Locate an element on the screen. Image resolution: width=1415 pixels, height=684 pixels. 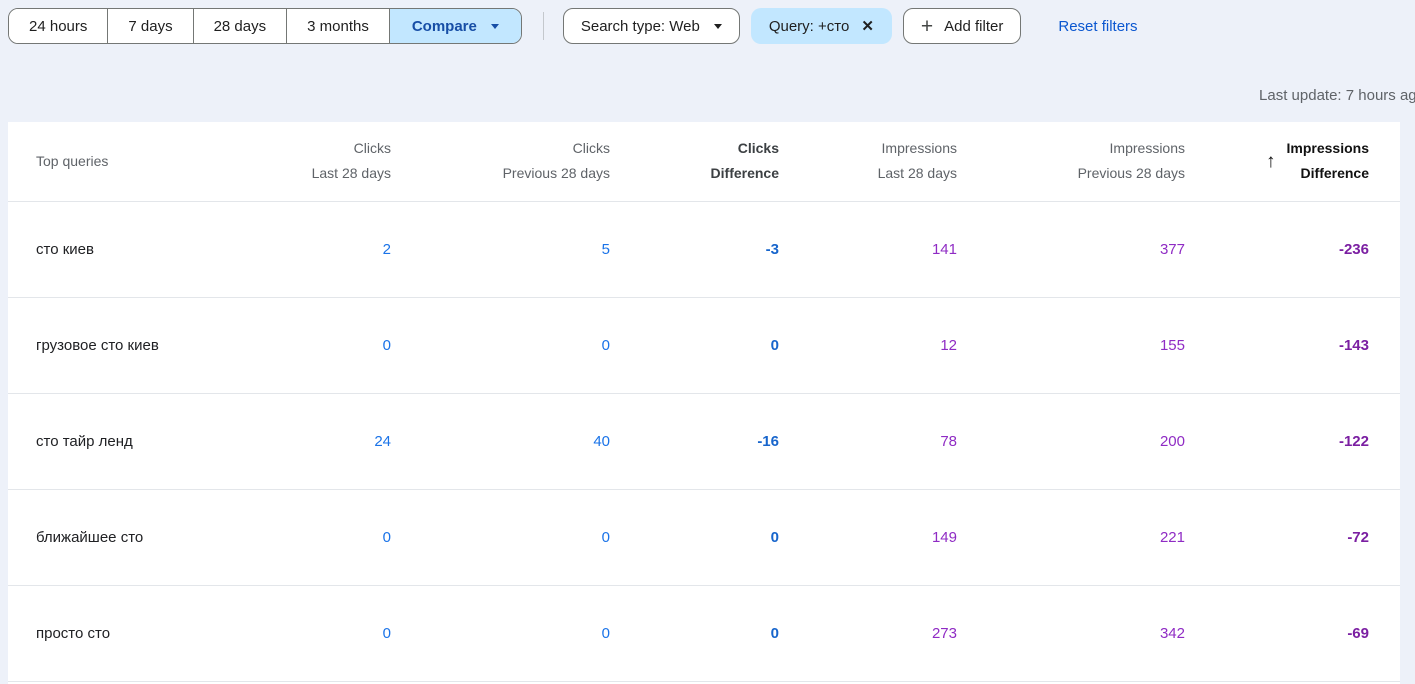
date-range-compare-tab: Compare is located at coordinates (455, 26).